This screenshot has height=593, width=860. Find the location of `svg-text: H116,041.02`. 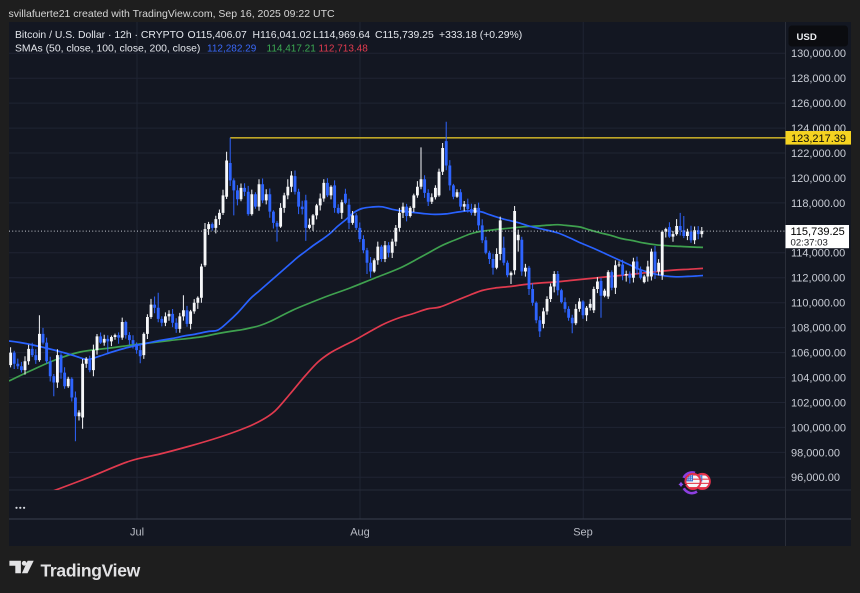

svg-text: H116,041.02 is located at coordinates (282, 35).